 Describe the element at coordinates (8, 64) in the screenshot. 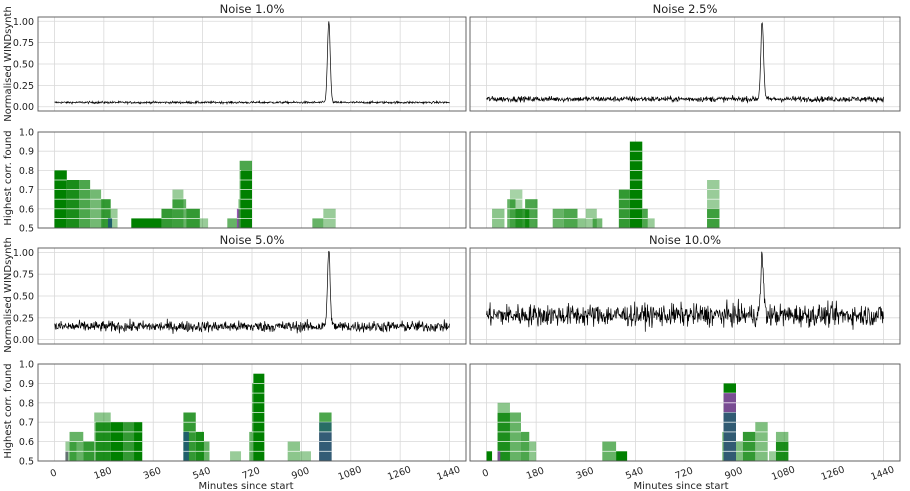

I see `y-axis-label-signal-top: Normalised WINDsynth` at that location.